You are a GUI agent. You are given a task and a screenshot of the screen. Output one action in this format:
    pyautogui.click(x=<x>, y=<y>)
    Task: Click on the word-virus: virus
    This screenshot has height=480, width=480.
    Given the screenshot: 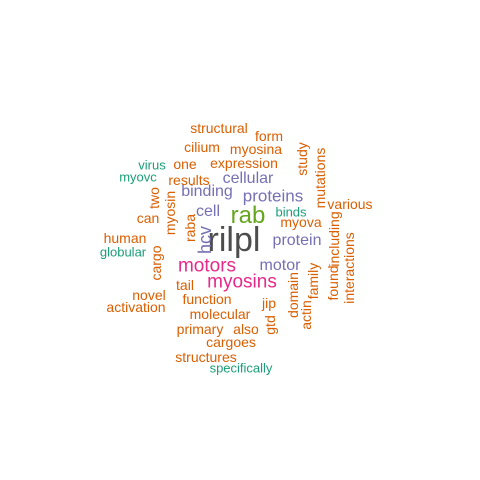 What is the action you would take?
    pyautogui.click(x=152, y=165)
    